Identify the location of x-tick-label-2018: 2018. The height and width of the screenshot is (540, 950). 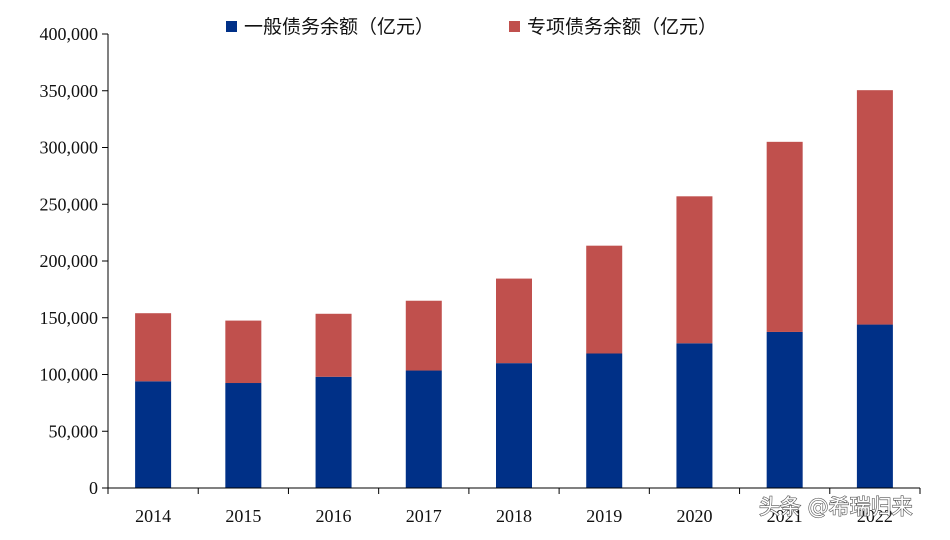
(514, 516).